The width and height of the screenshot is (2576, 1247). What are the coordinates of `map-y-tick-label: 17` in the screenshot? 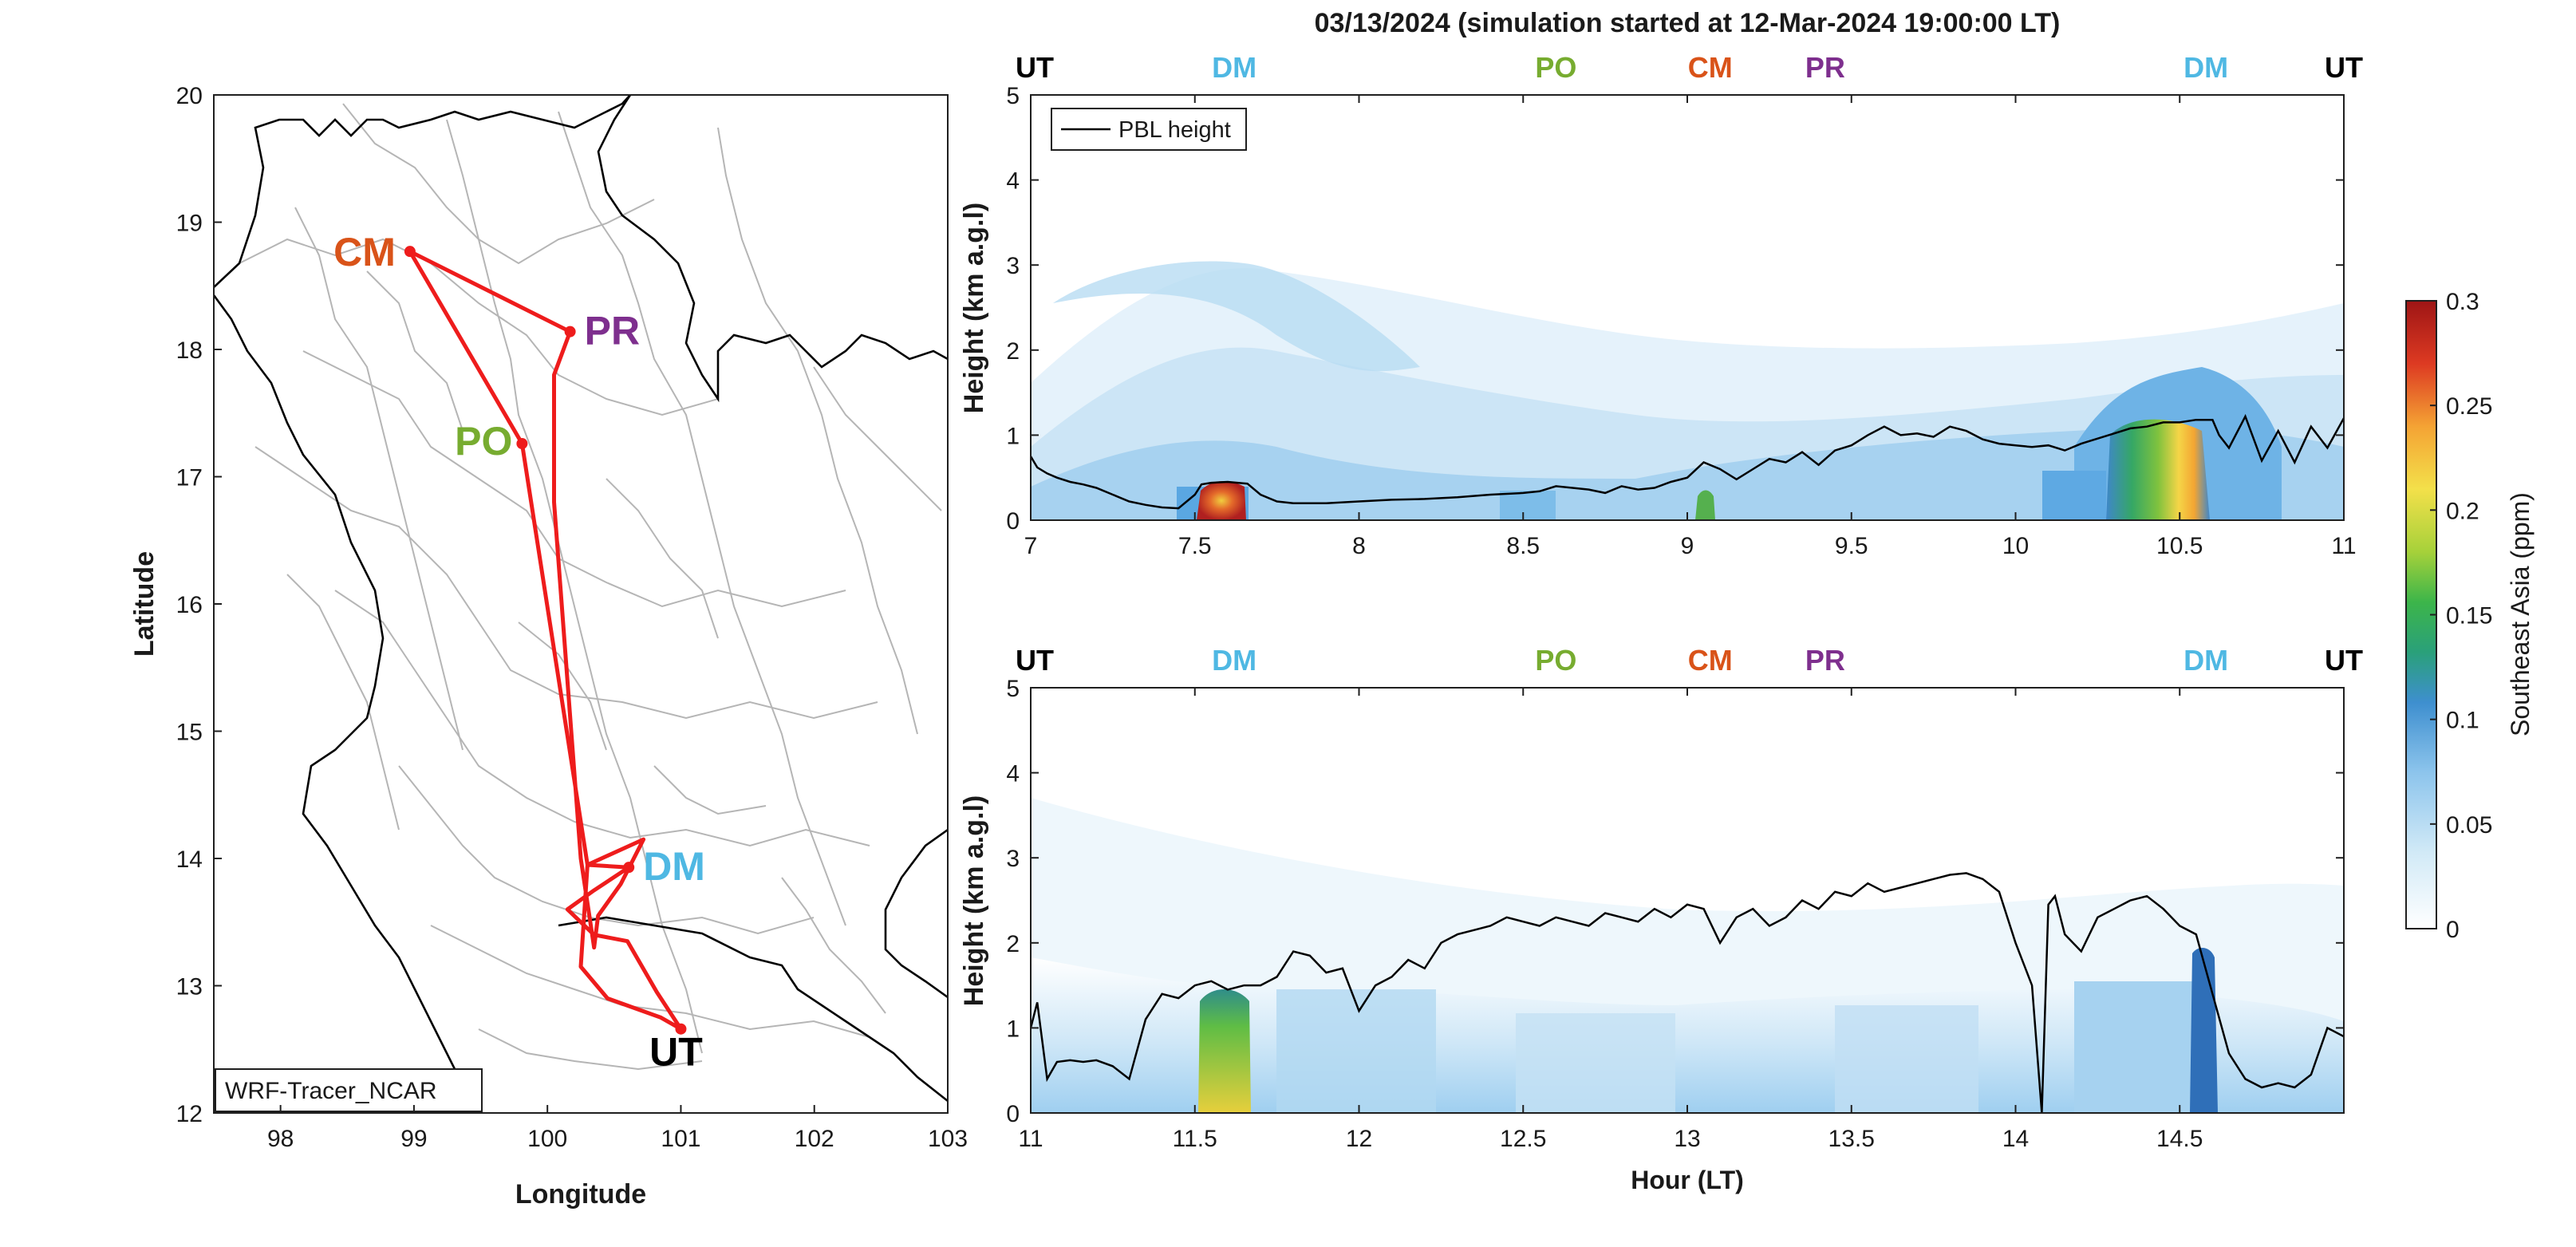 It's located at (189, 478).